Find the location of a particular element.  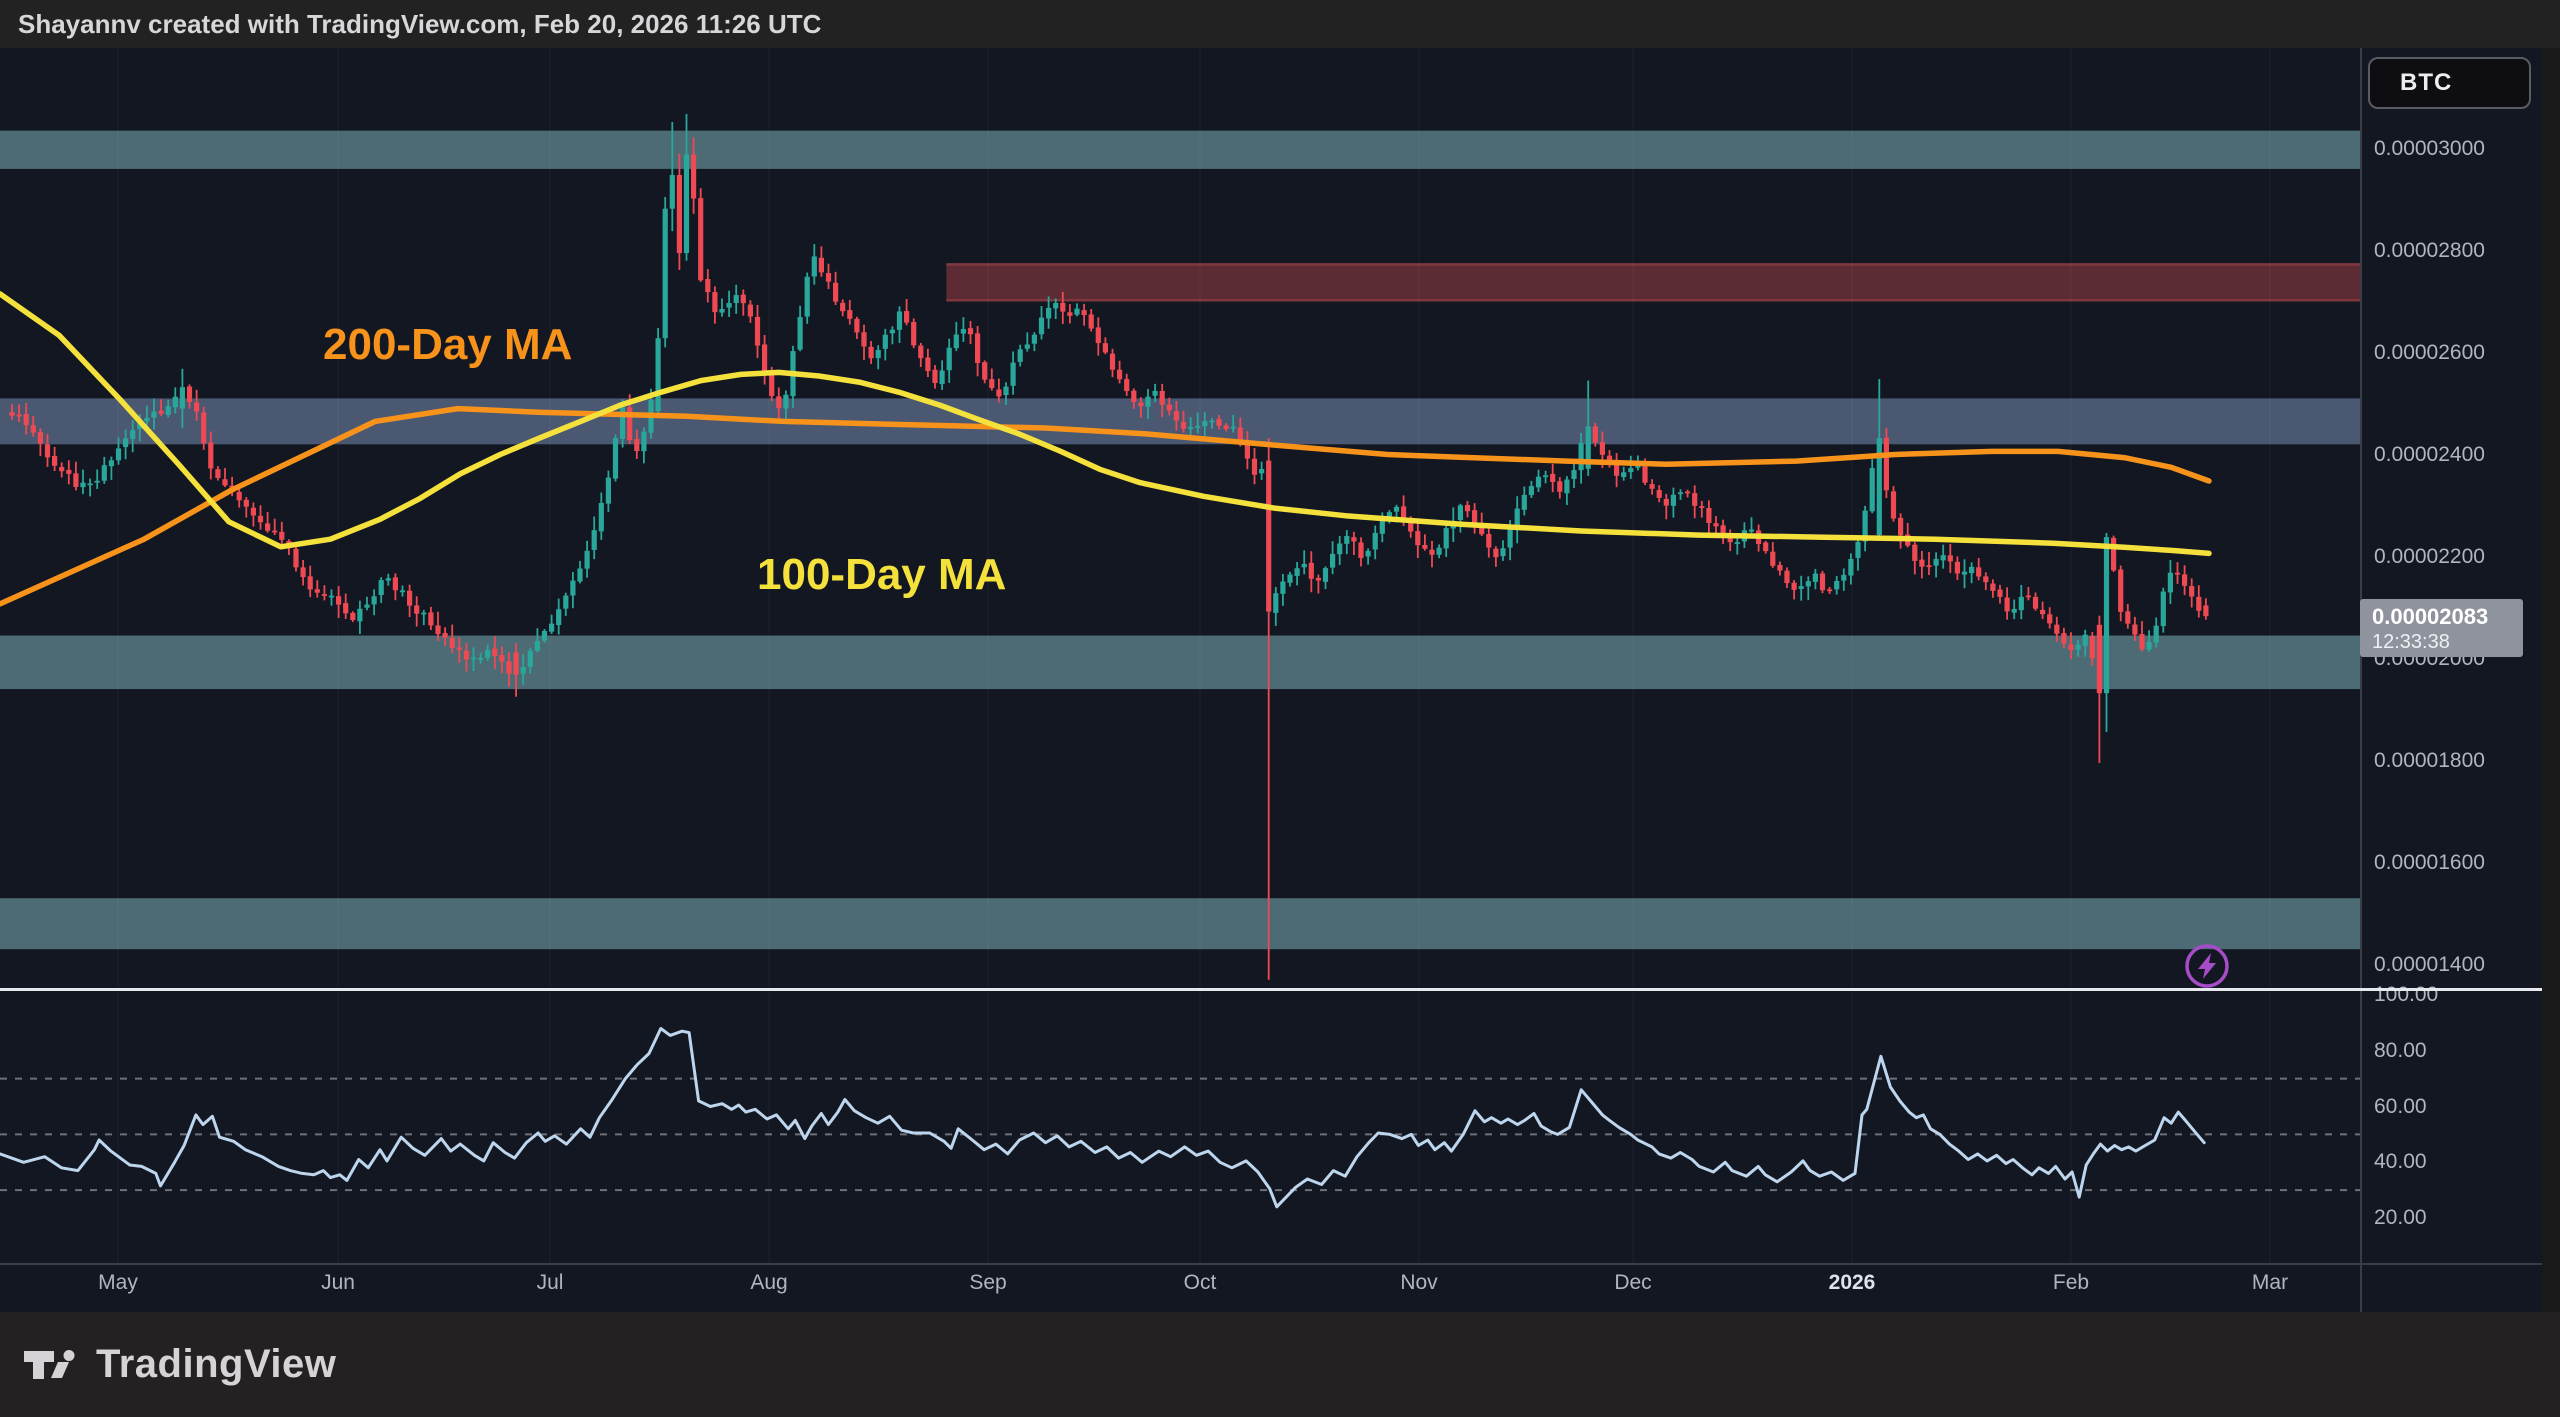

symbol-label: BTC is located at coordinates (2426, 82).